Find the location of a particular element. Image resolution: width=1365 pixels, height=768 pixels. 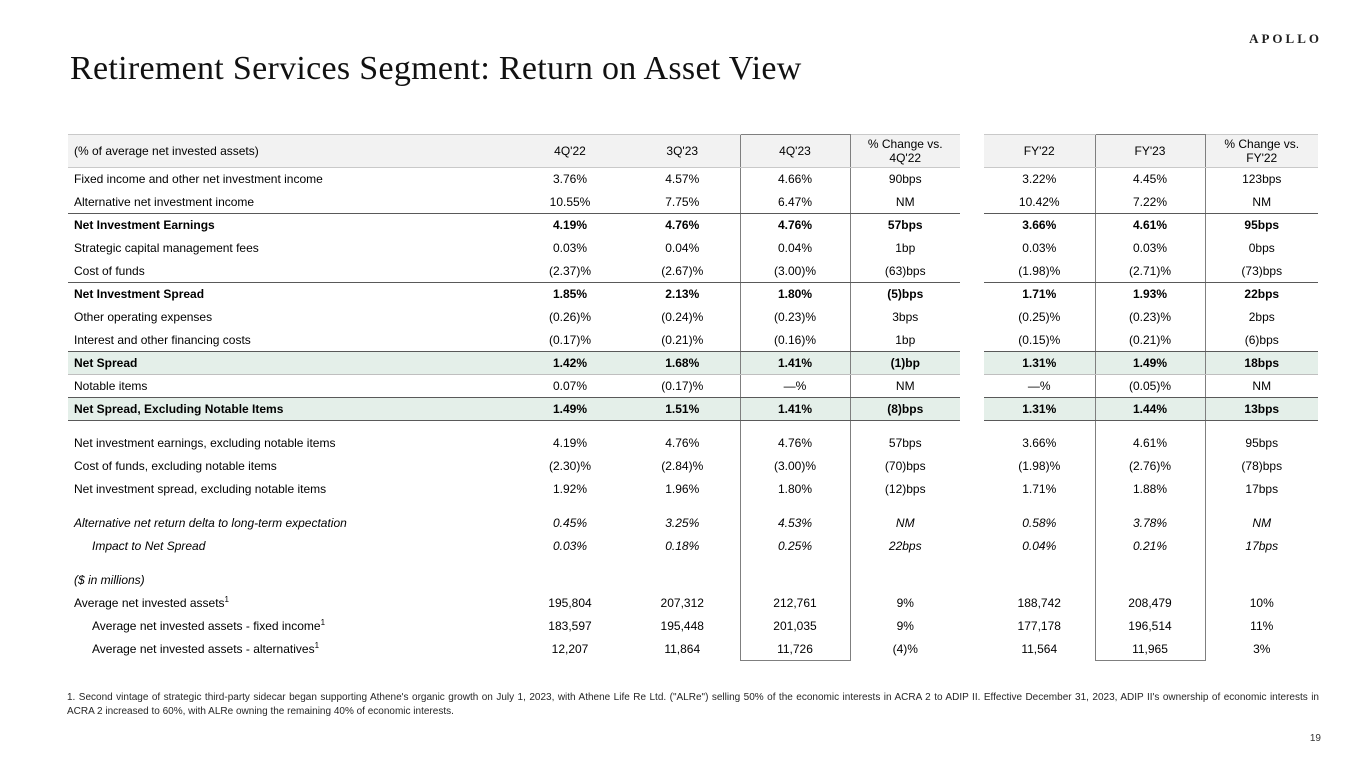

row-label: Net Spread is located at coordinates (291, 363).